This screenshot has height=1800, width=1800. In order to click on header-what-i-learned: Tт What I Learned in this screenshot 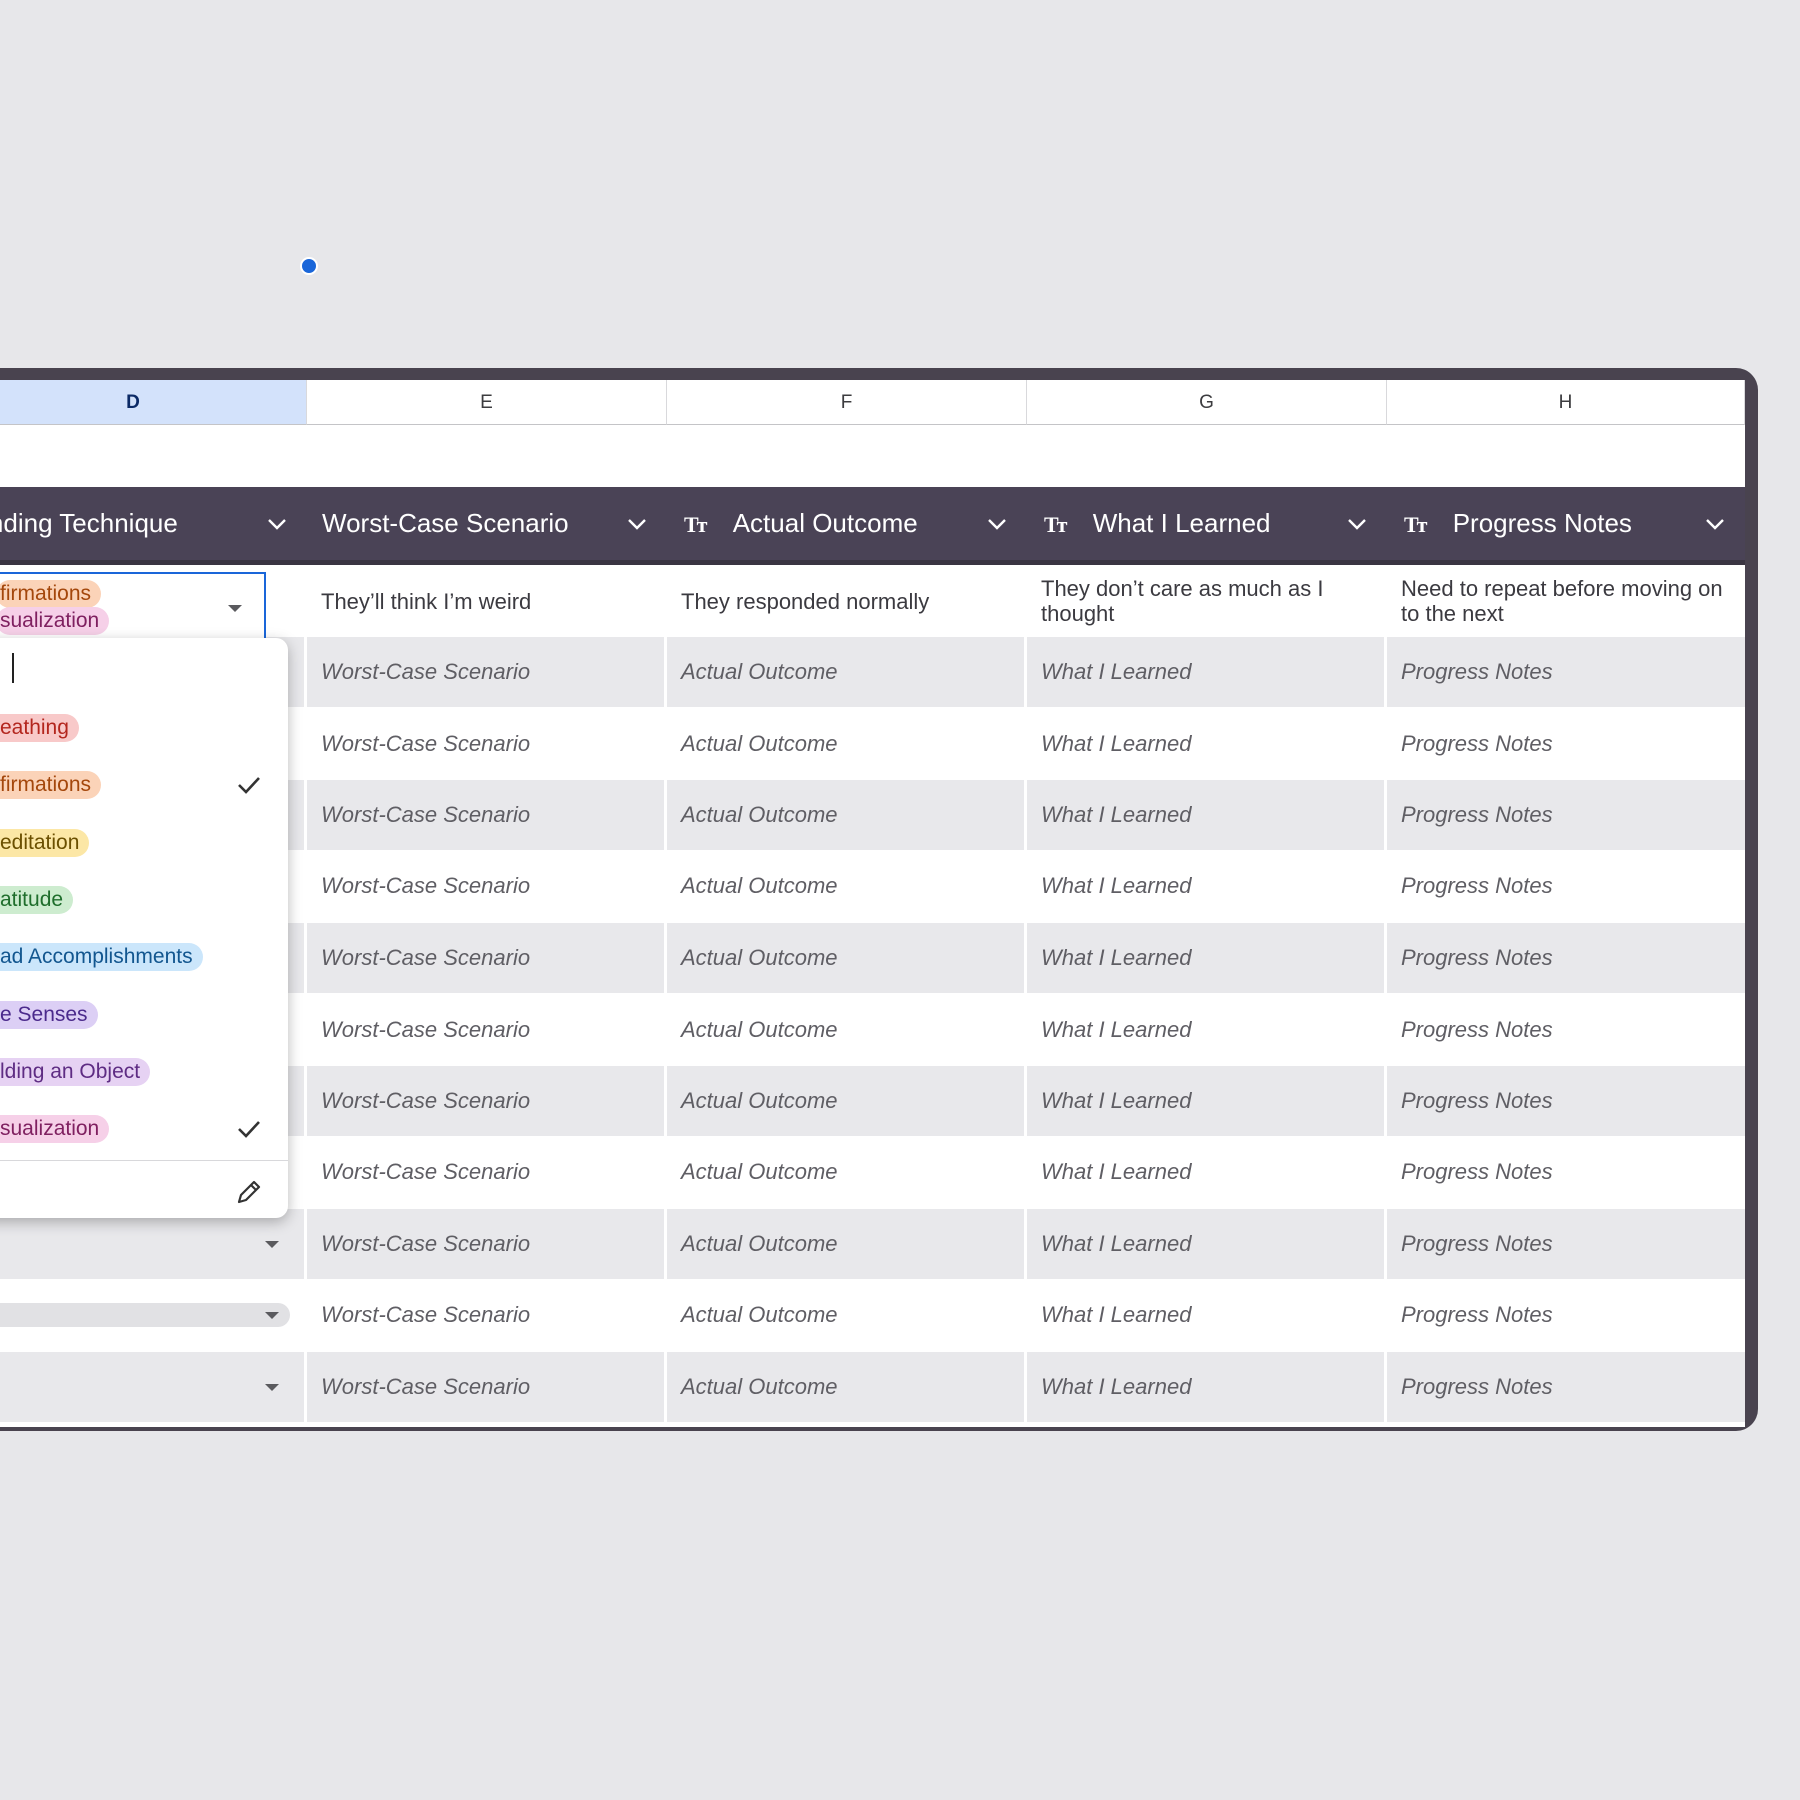, I will do `click(1207, 523)`.